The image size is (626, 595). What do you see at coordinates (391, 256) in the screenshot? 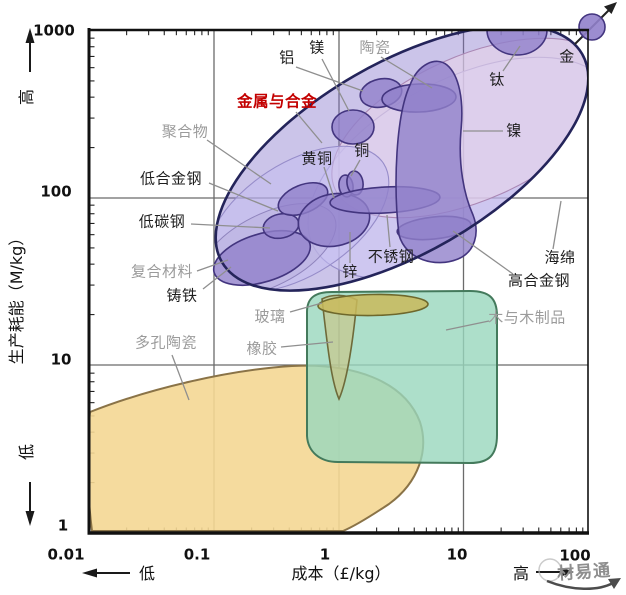
I see `material-label-stainless-steel: 不锈钢` at bounding box center [391, 256].